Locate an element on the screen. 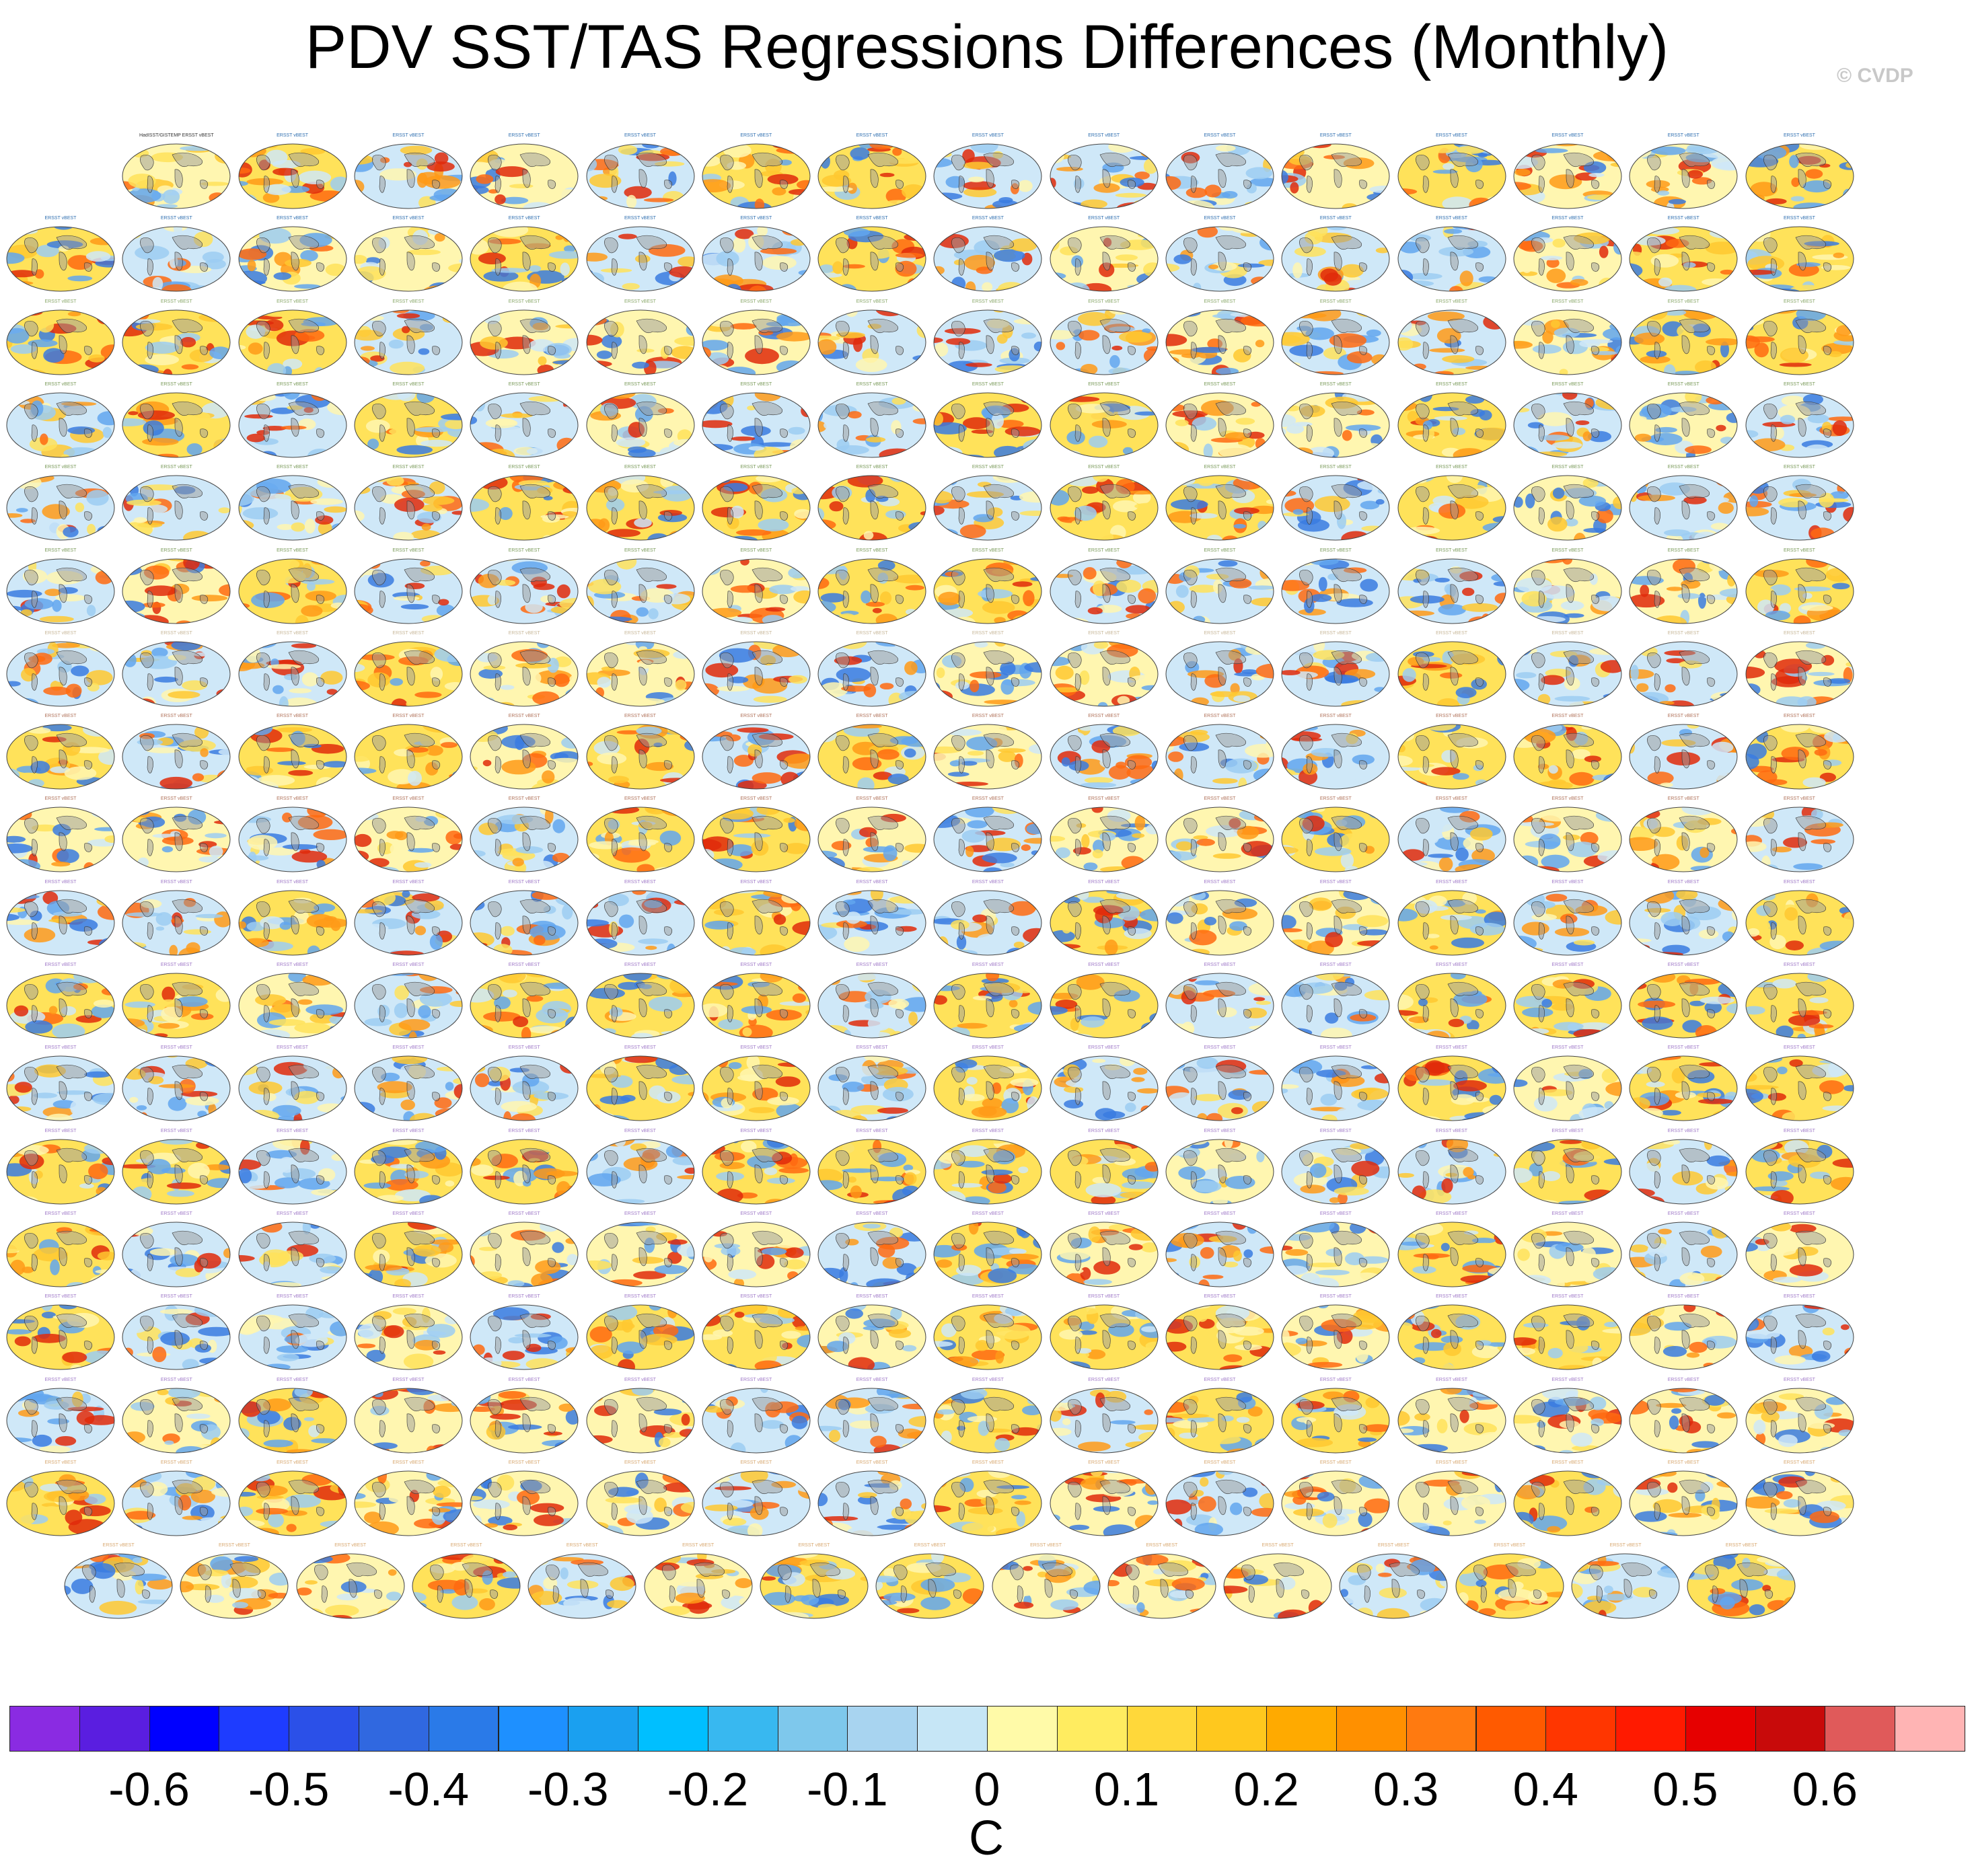  colorbar-tick-label: 0 is located at coordinates (987, 1789).